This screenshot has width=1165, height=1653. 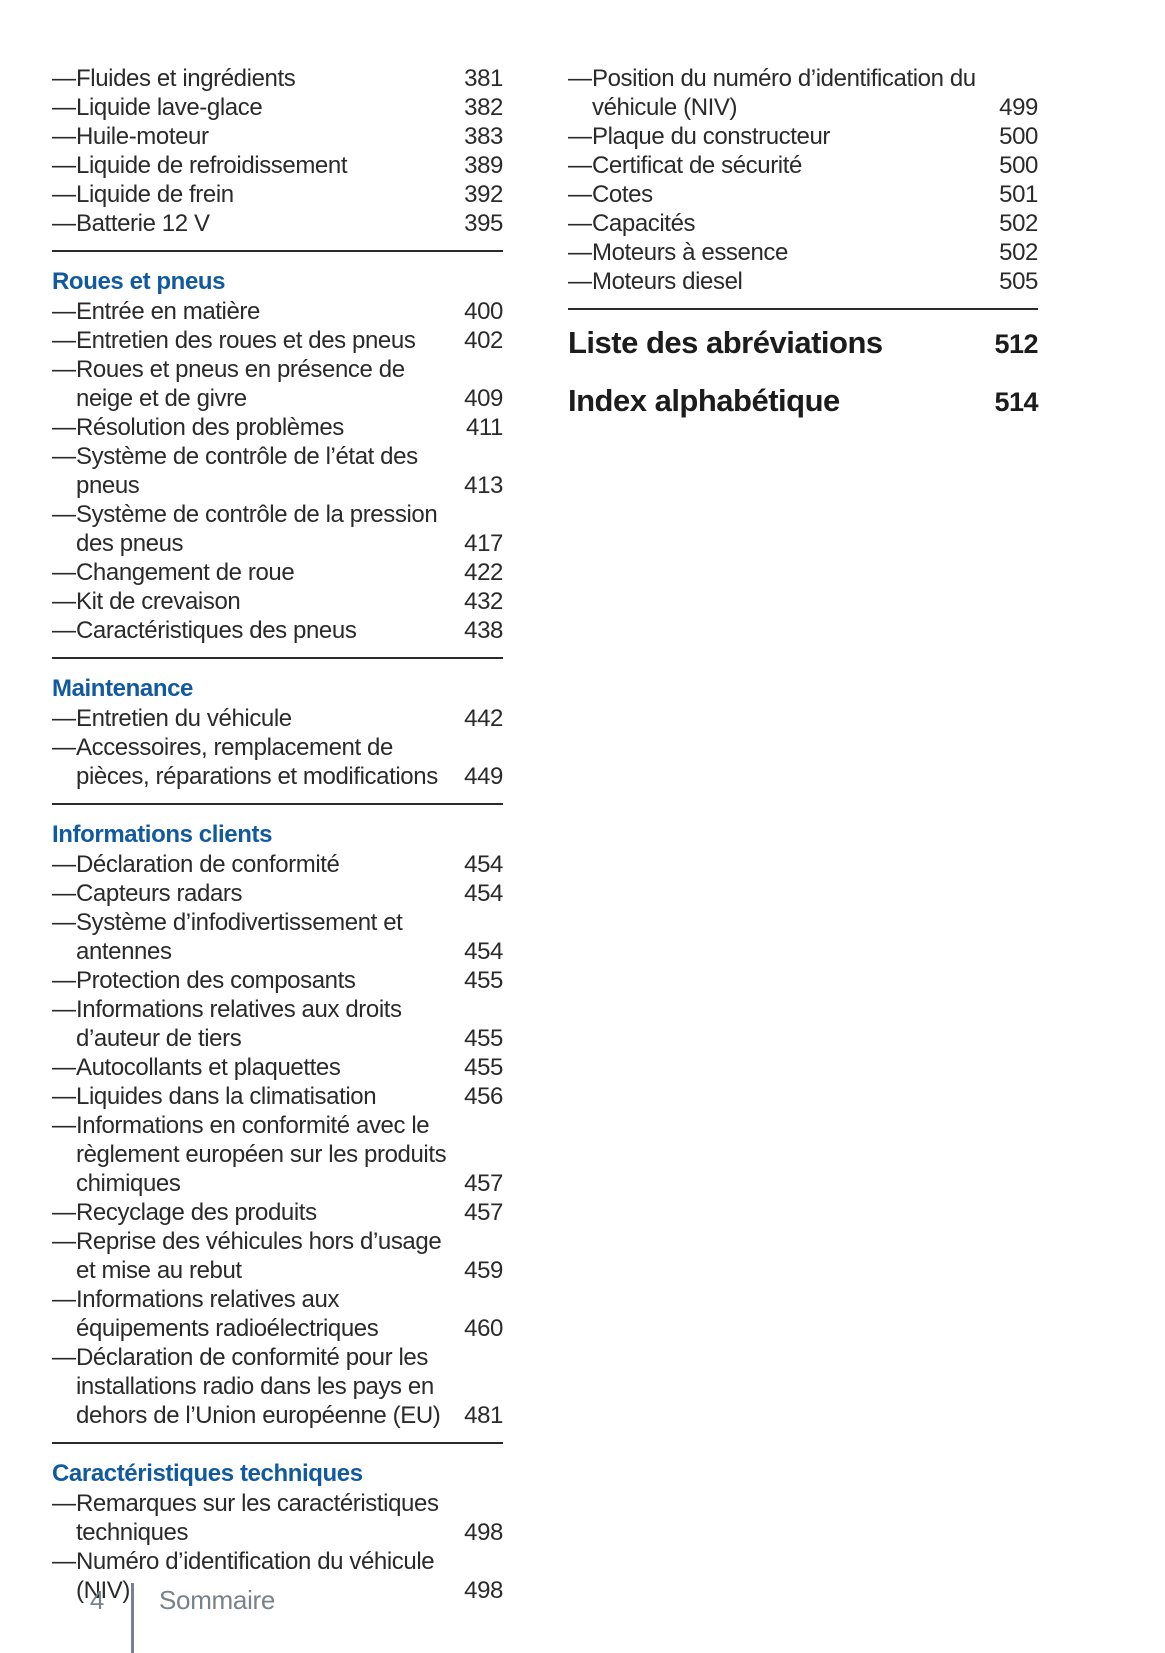 What do you see at coordinates (1018, 252) in the screenshot?
I see `toc-entry-page: 502` at bounding box center [1018, 252].